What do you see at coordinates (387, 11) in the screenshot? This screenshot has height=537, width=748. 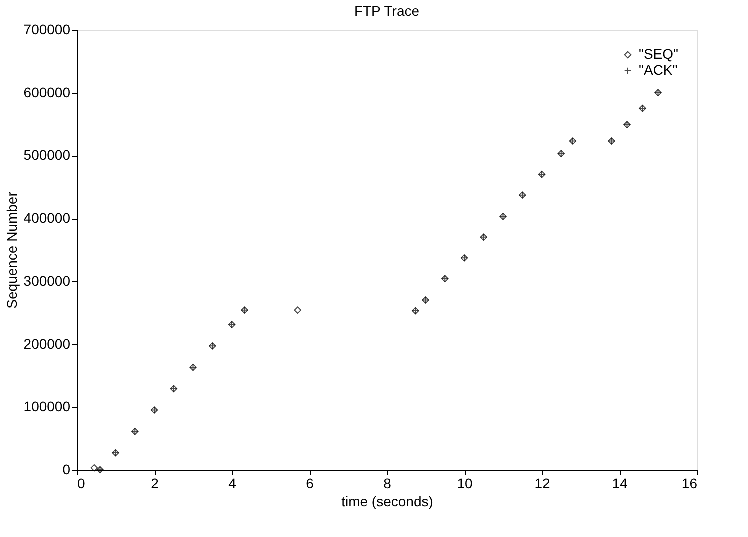 I see `chart-title: FTP Trace` at bounding box center [387, 11].